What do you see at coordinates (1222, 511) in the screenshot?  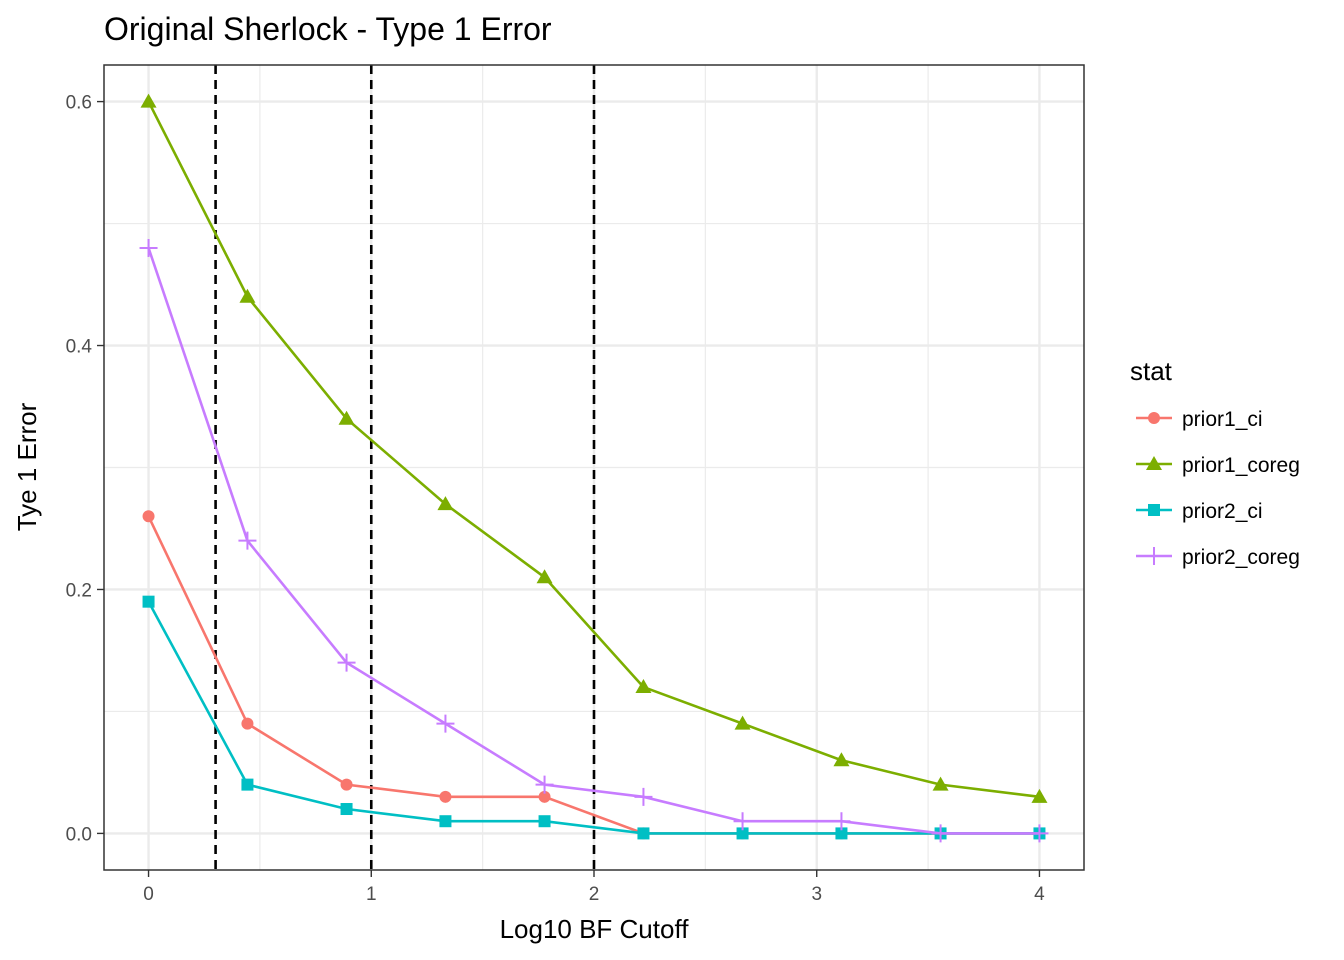 I see `legend-label-prior2_ci: prior2_ci` at bounding box center [1222, 511].